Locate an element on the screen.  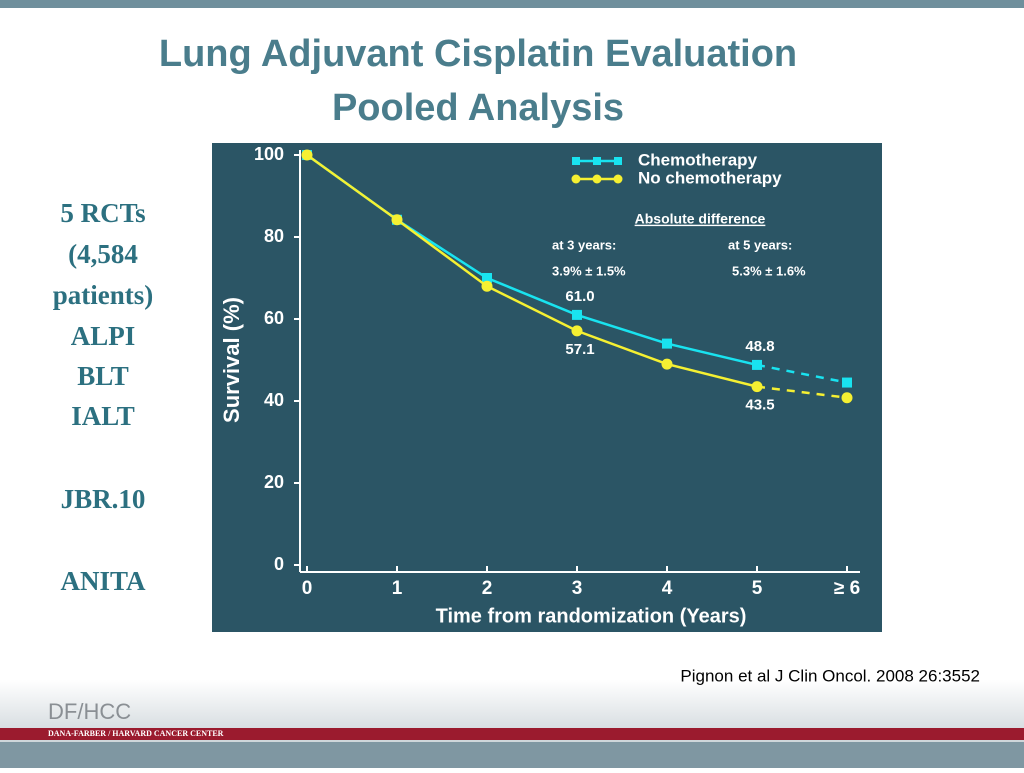
x-tick-label: 1 is located at coordinates (397, 588).